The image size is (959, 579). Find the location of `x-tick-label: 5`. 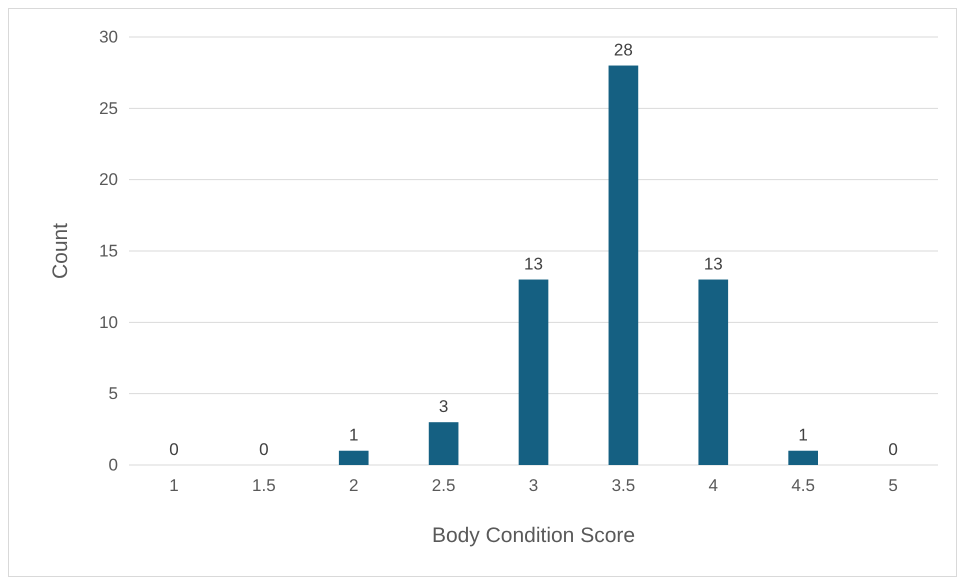

x-tick-label: 5 is located at coordinates (893, 486).